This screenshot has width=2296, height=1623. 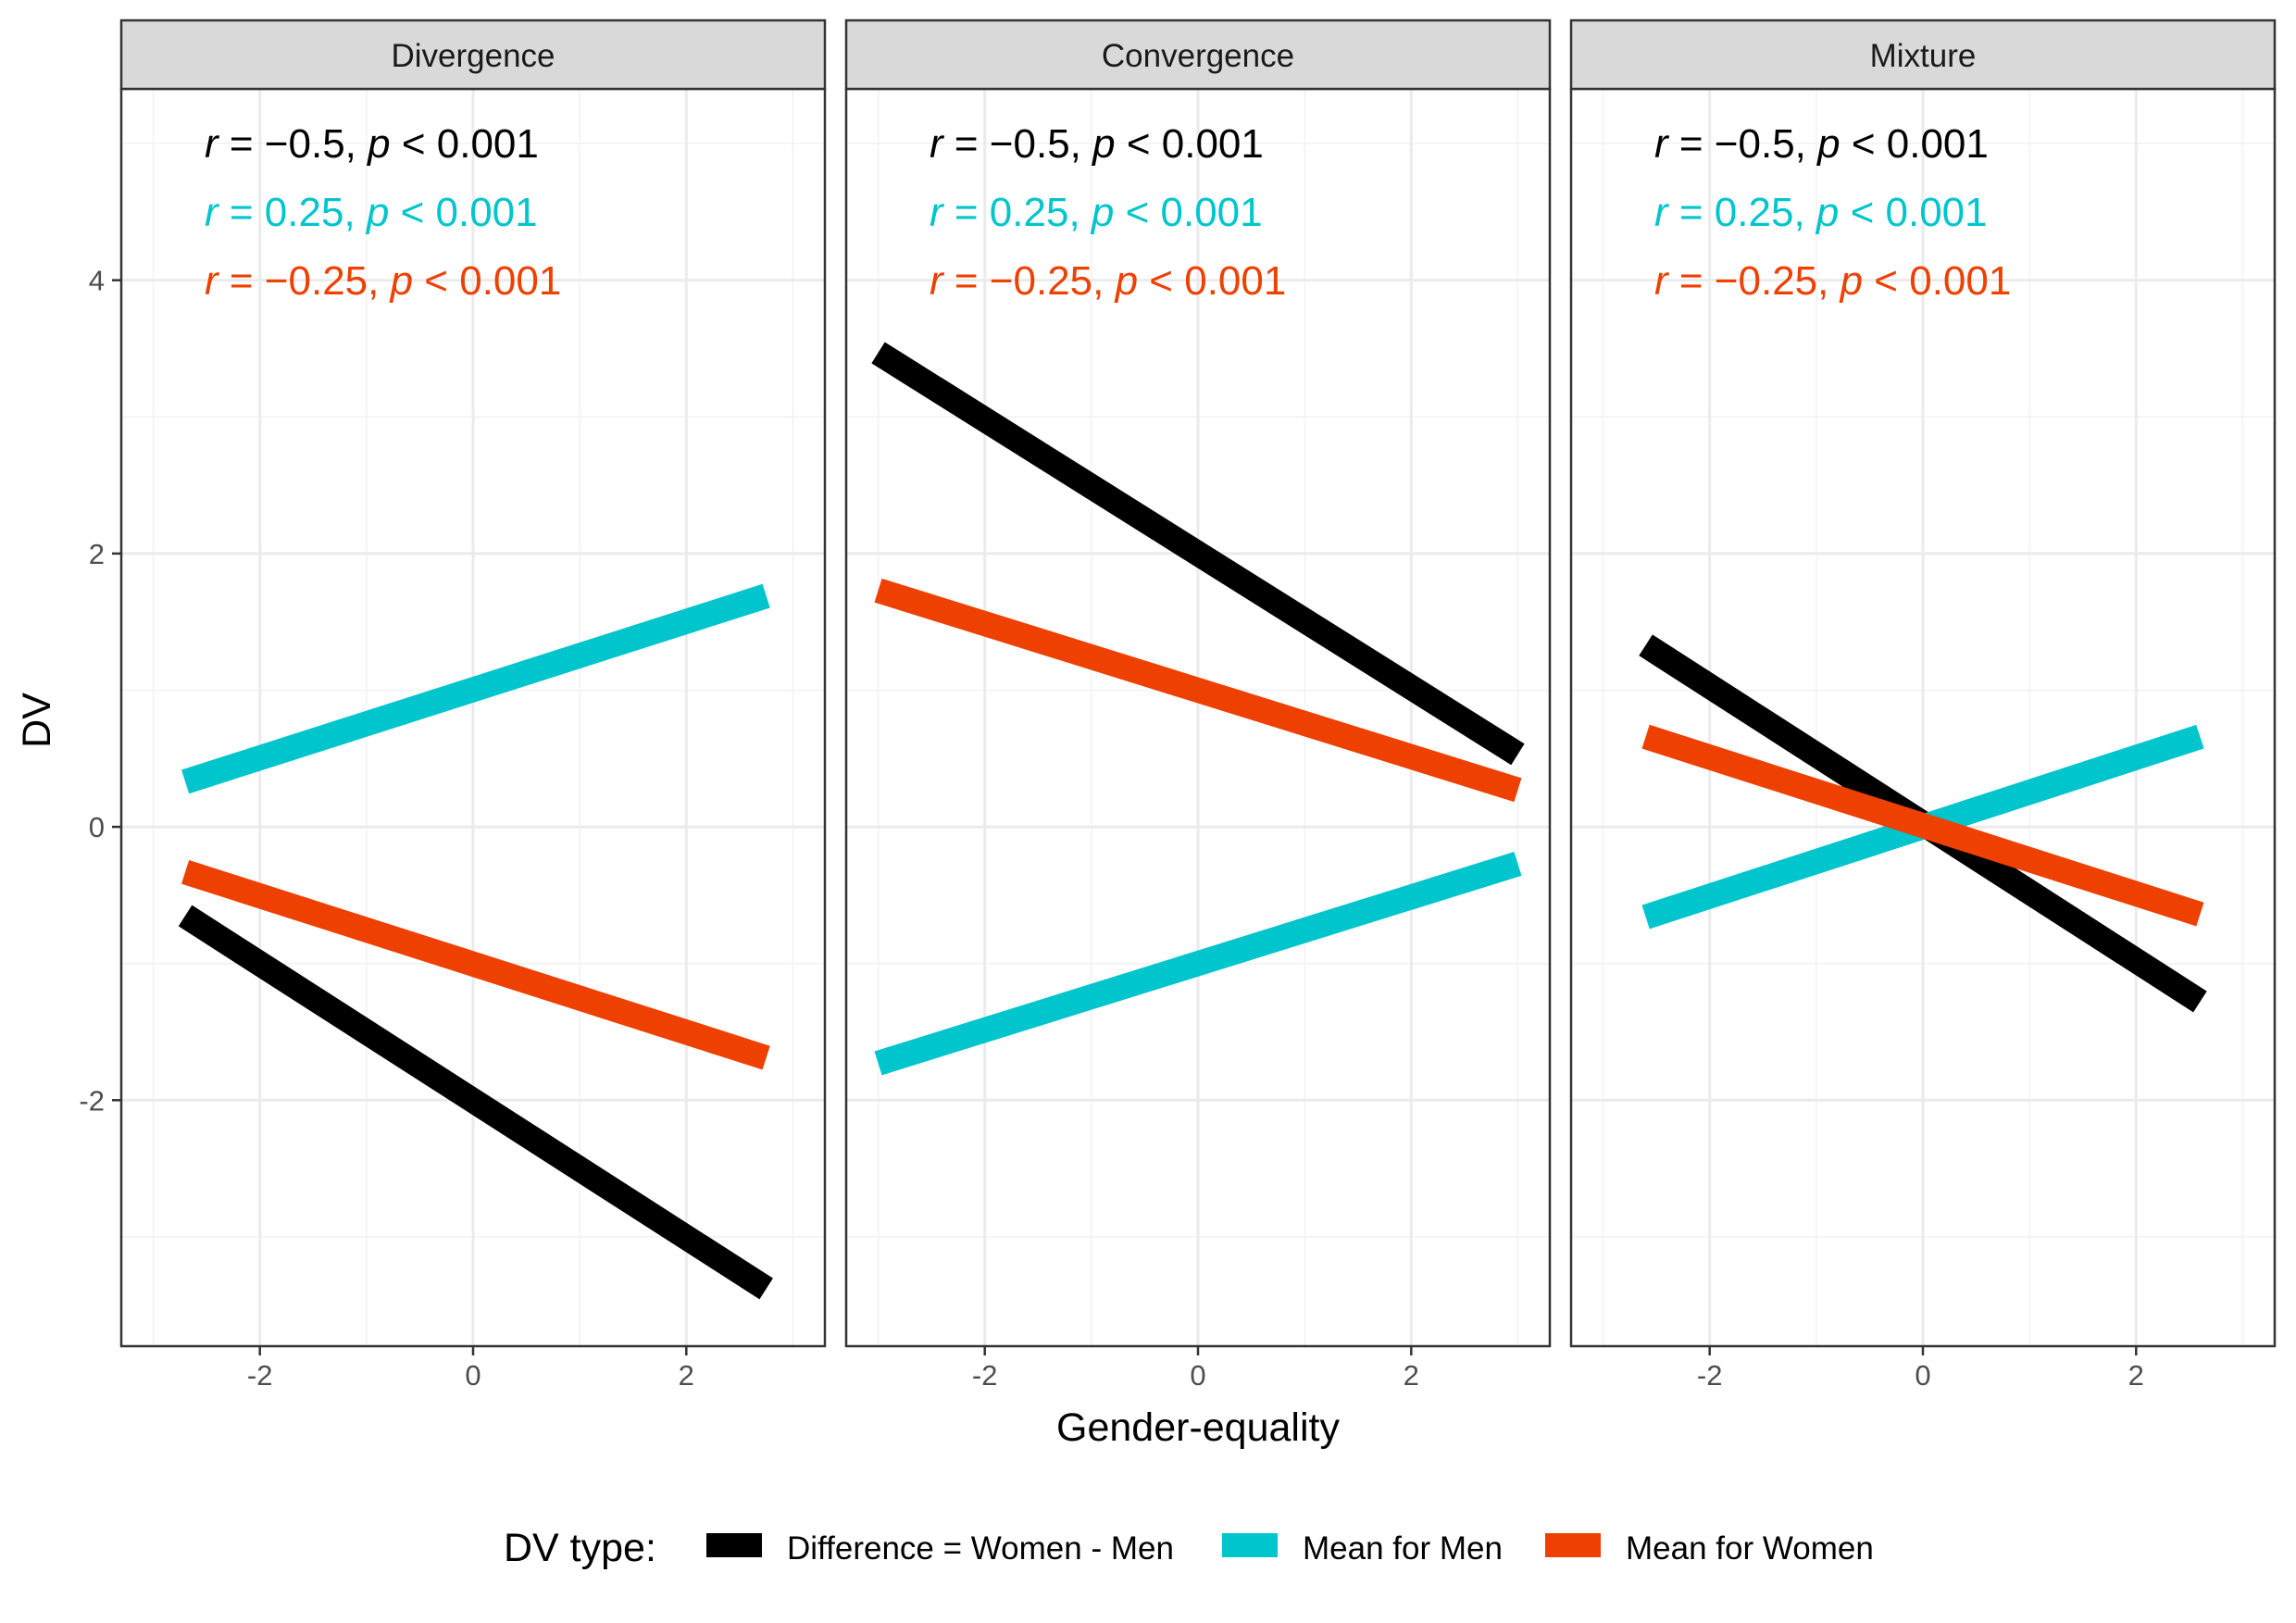 What do you see at coordinates (580, 1548) in the screenshot?
I see `legend-title: DV type:` at bounding box center [580, 1548].